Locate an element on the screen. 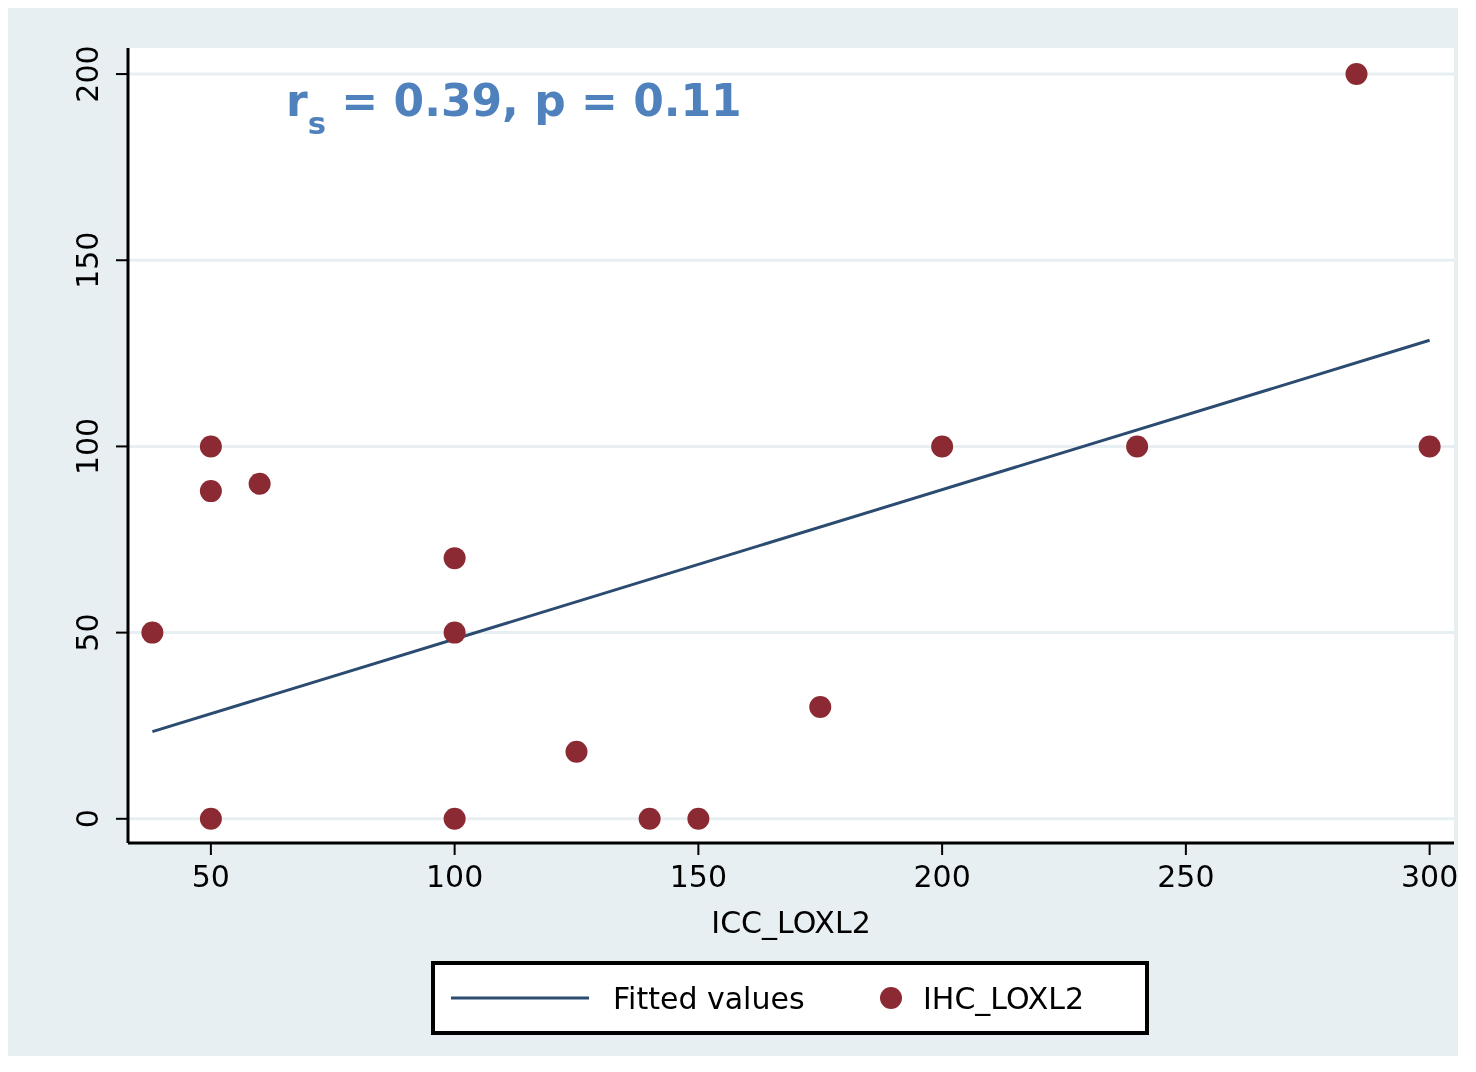  x-tick-label: 150 is located at coordinates (698, 876).